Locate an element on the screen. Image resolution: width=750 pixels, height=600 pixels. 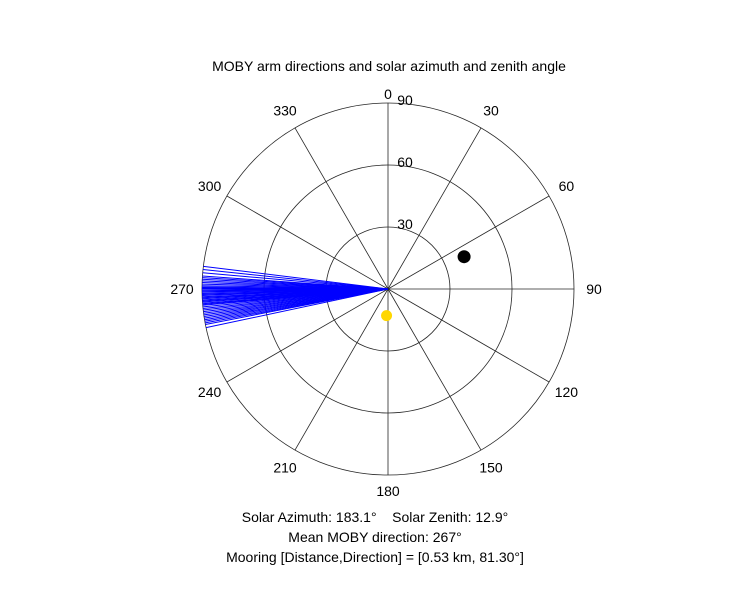
mooring-marker is located at coordinates (464, 257).